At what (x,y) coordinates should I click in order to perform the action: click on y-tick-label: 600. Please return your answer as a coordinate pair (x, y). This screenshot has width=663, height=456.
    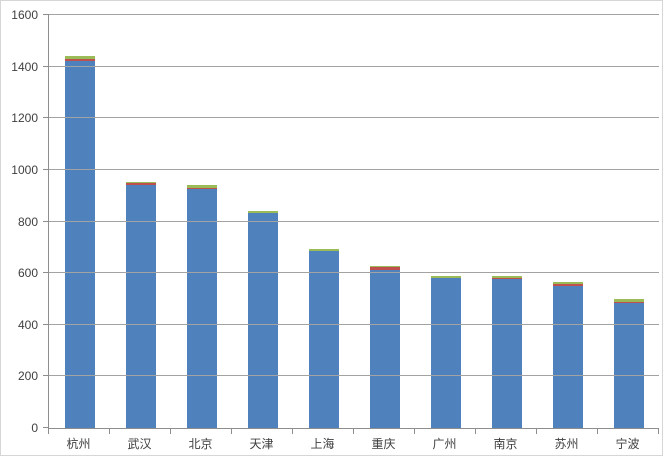
    Looking at the image, I should click on (27, 273).